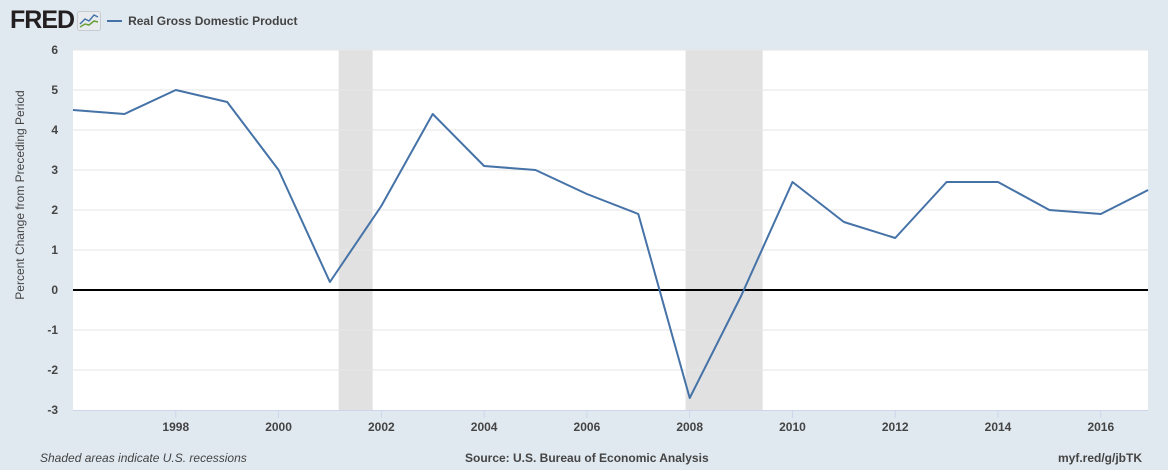  I want to click on y-tick-label: 6, so click(54, 50).